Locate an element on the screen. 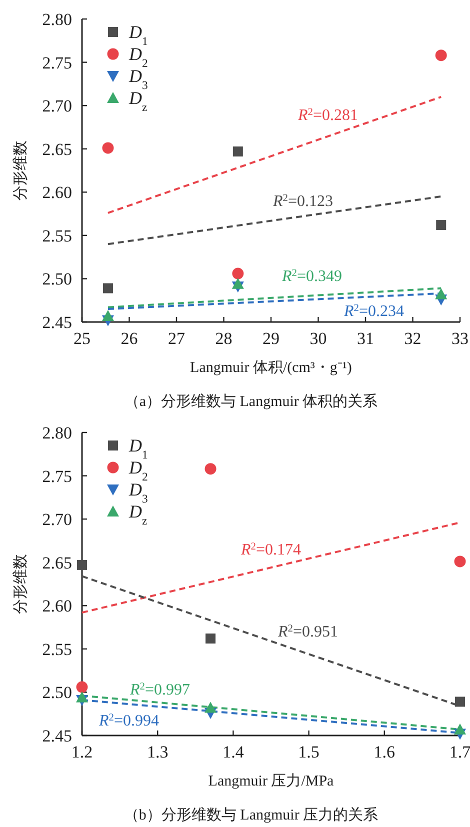 The width and height of the screenshot is (470, 827). annotation: R$^{2}$=0.951 is located at coordinates (307, 631).